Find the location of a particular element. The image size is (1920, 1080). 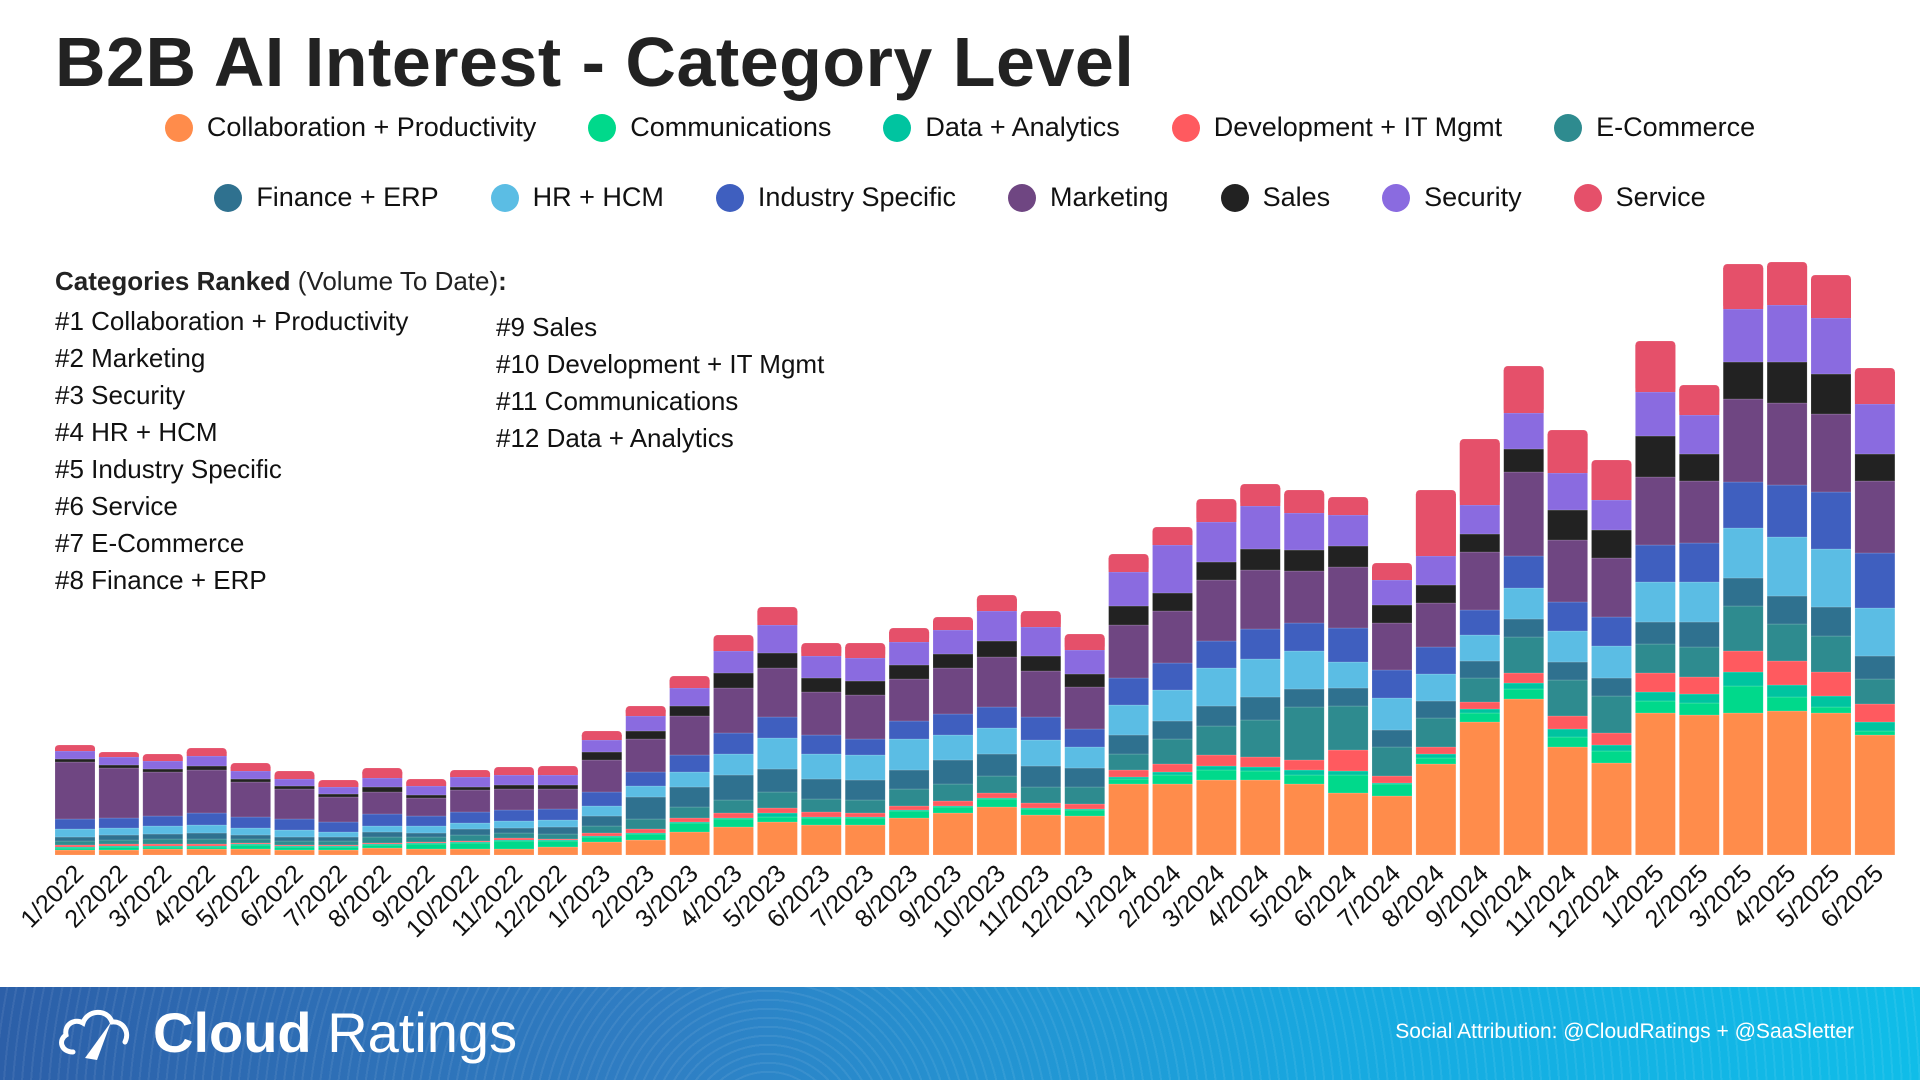

bar-segment-data-analytics is located at coordinates (1436, 756).